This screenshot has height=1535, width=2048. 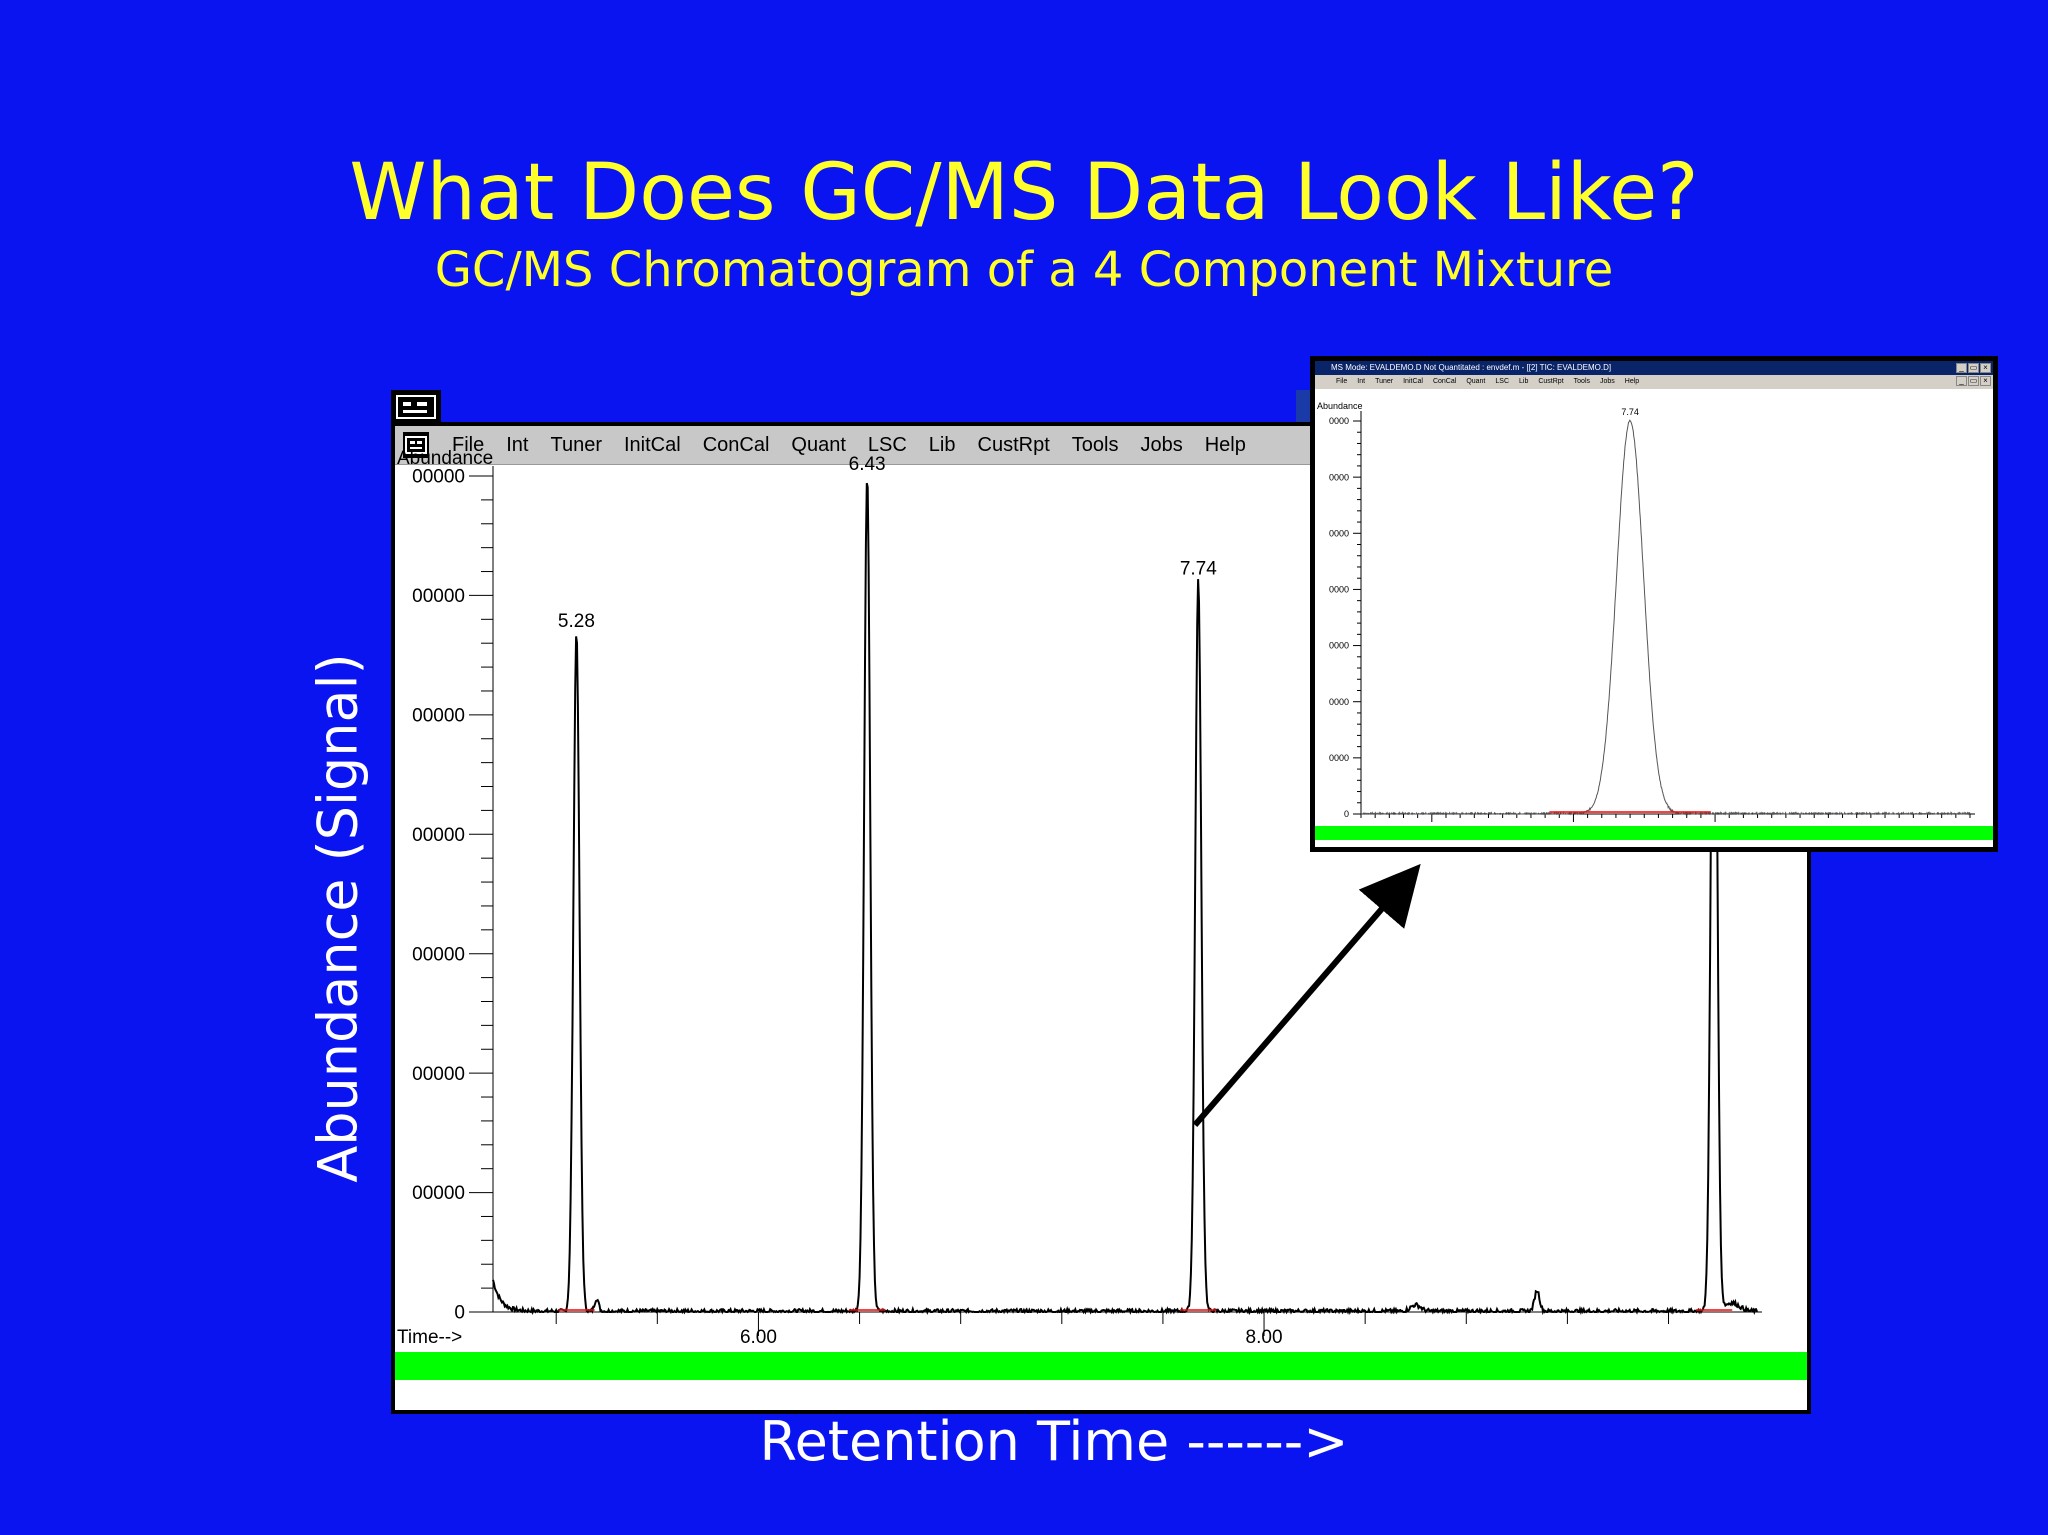 I want to click on inset-menu-file: File, so click(x=1342, y=381).